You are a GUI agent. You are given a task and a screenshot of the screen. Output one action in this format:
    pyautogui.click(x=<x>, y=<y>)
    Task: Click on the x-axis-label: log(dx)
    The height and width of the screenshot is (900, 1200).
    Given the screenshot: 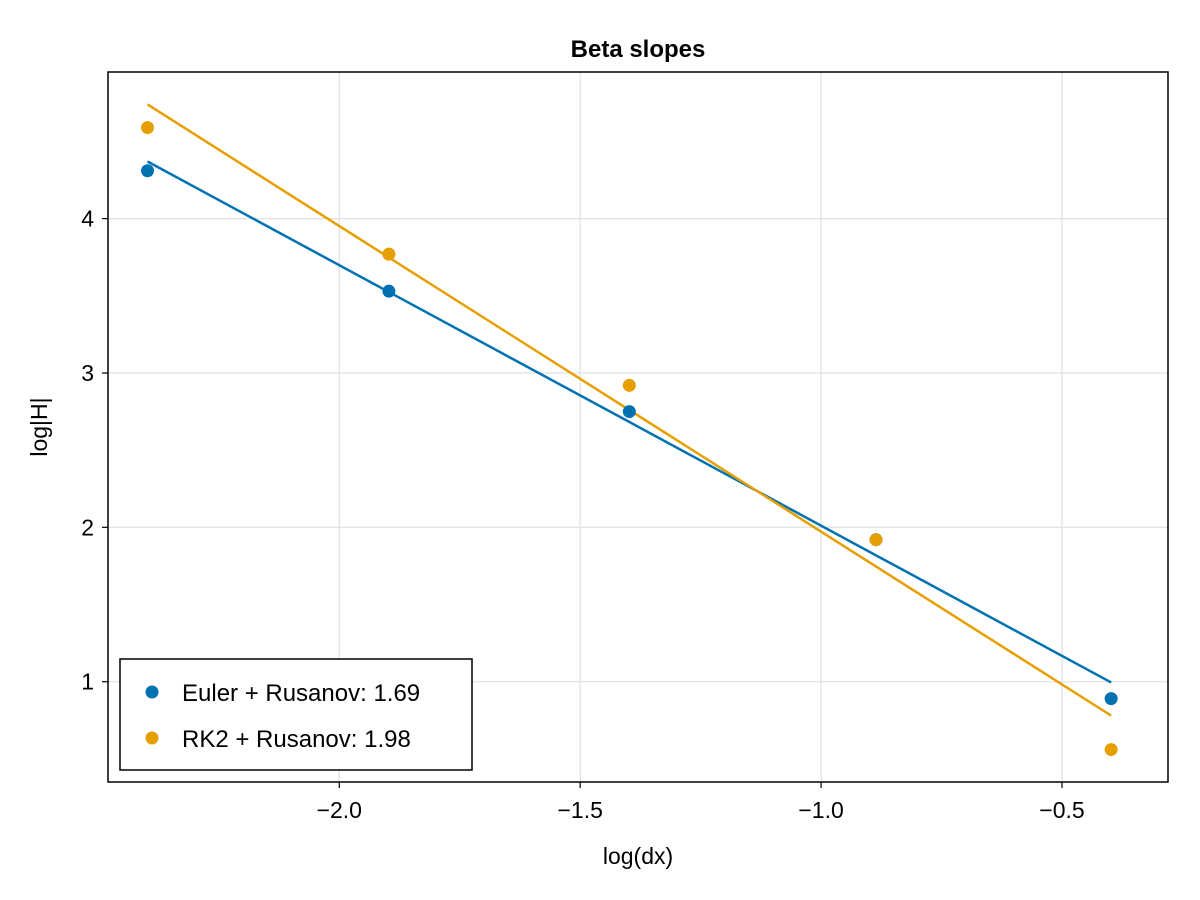 What is the action you would take?
    pyautogui.click(x=638, y=856)
    